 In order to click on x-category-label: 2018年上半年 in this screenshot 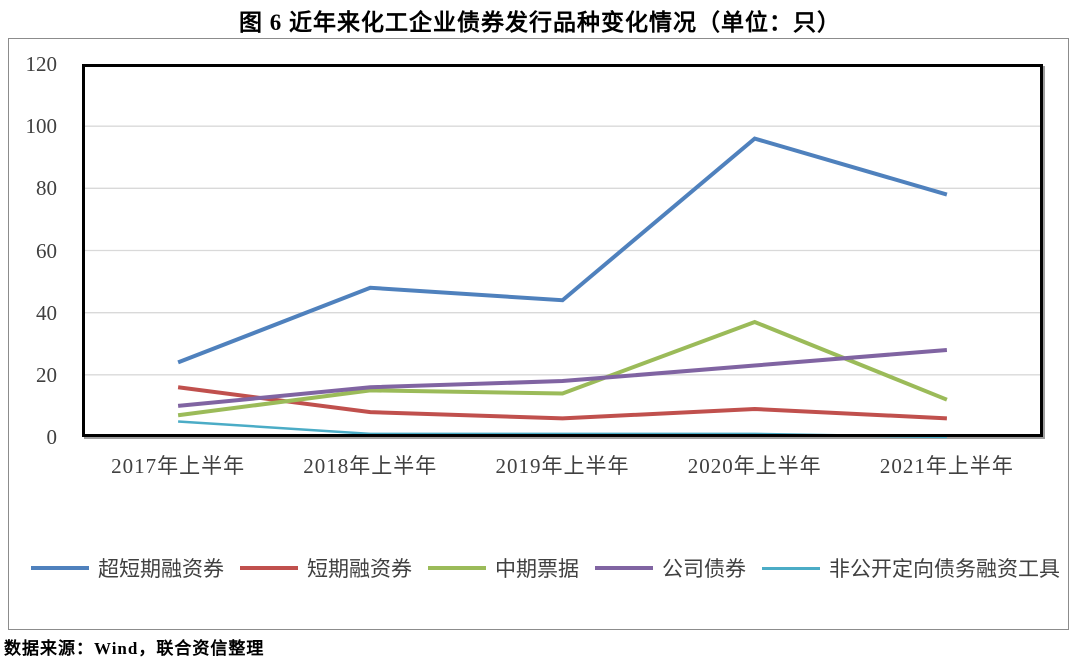, I will do `click(370, 466)`.